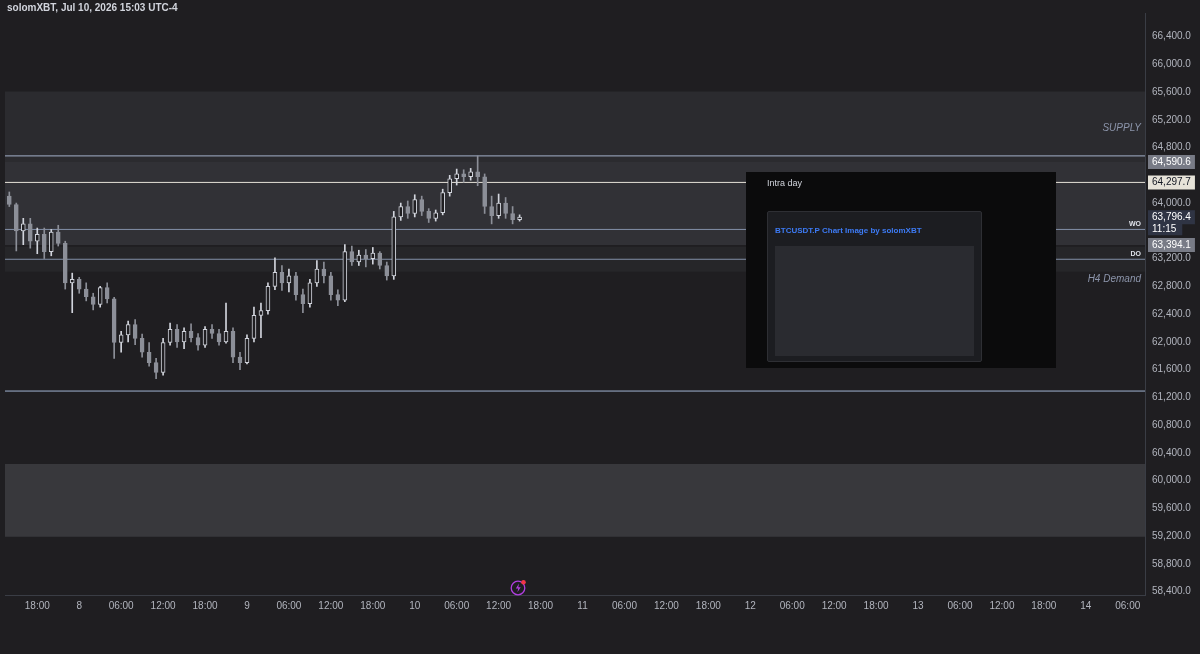 The width and height of the screenshot is (1200, 654). I want to click on y-tick-label: 63,796.4, so click(1172, 216).